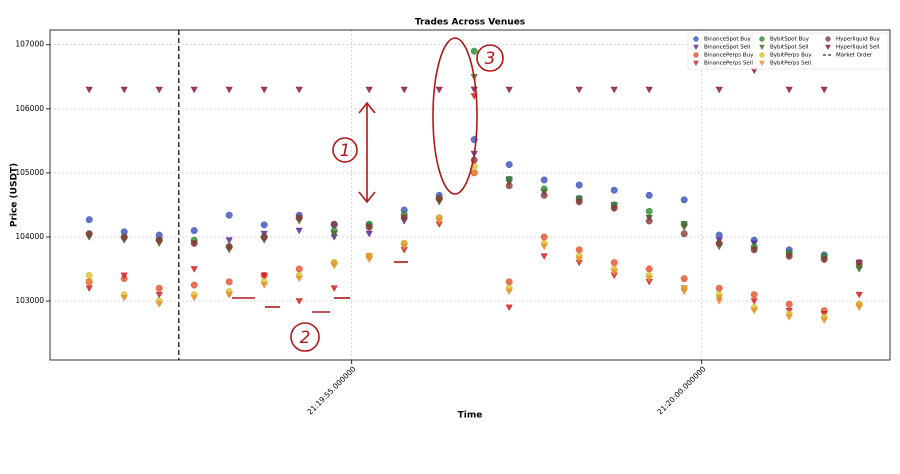 Image resolution: width=900 pixels, height=474 pixels. I want to click on legend-label: BybitPerps Sell, so click(790, 64).